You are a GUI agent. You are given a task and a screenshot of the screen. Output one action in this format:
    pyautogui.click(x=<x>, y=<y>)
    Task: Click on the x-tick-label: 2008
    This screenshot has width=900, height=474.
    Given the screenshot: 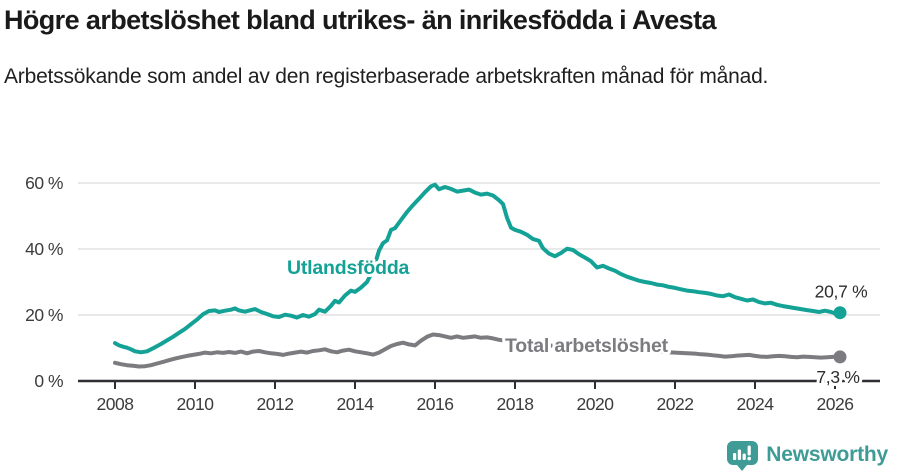 What is the action you would take?
    pyautogui.click(x=115, y=404)
    